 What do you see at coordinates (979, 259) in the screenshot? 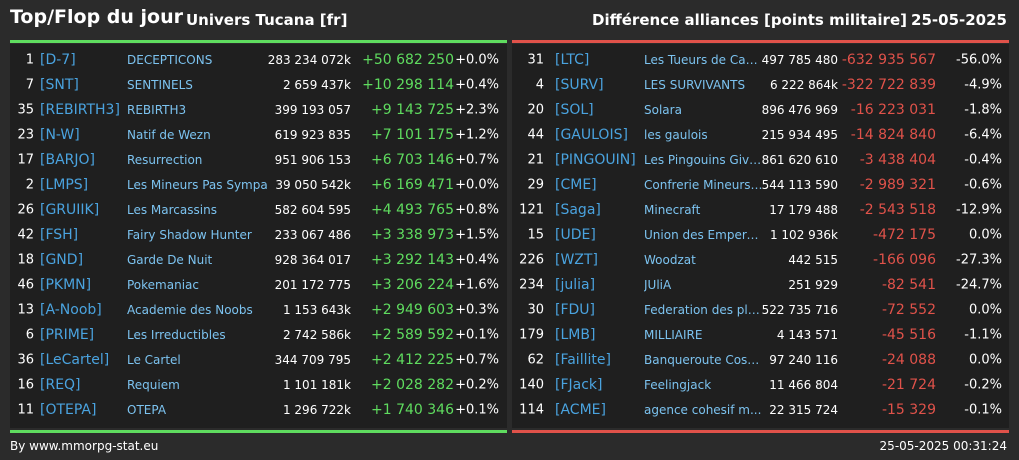
I see `percent-cell: -27.3%` at bounding box center [979, 259].